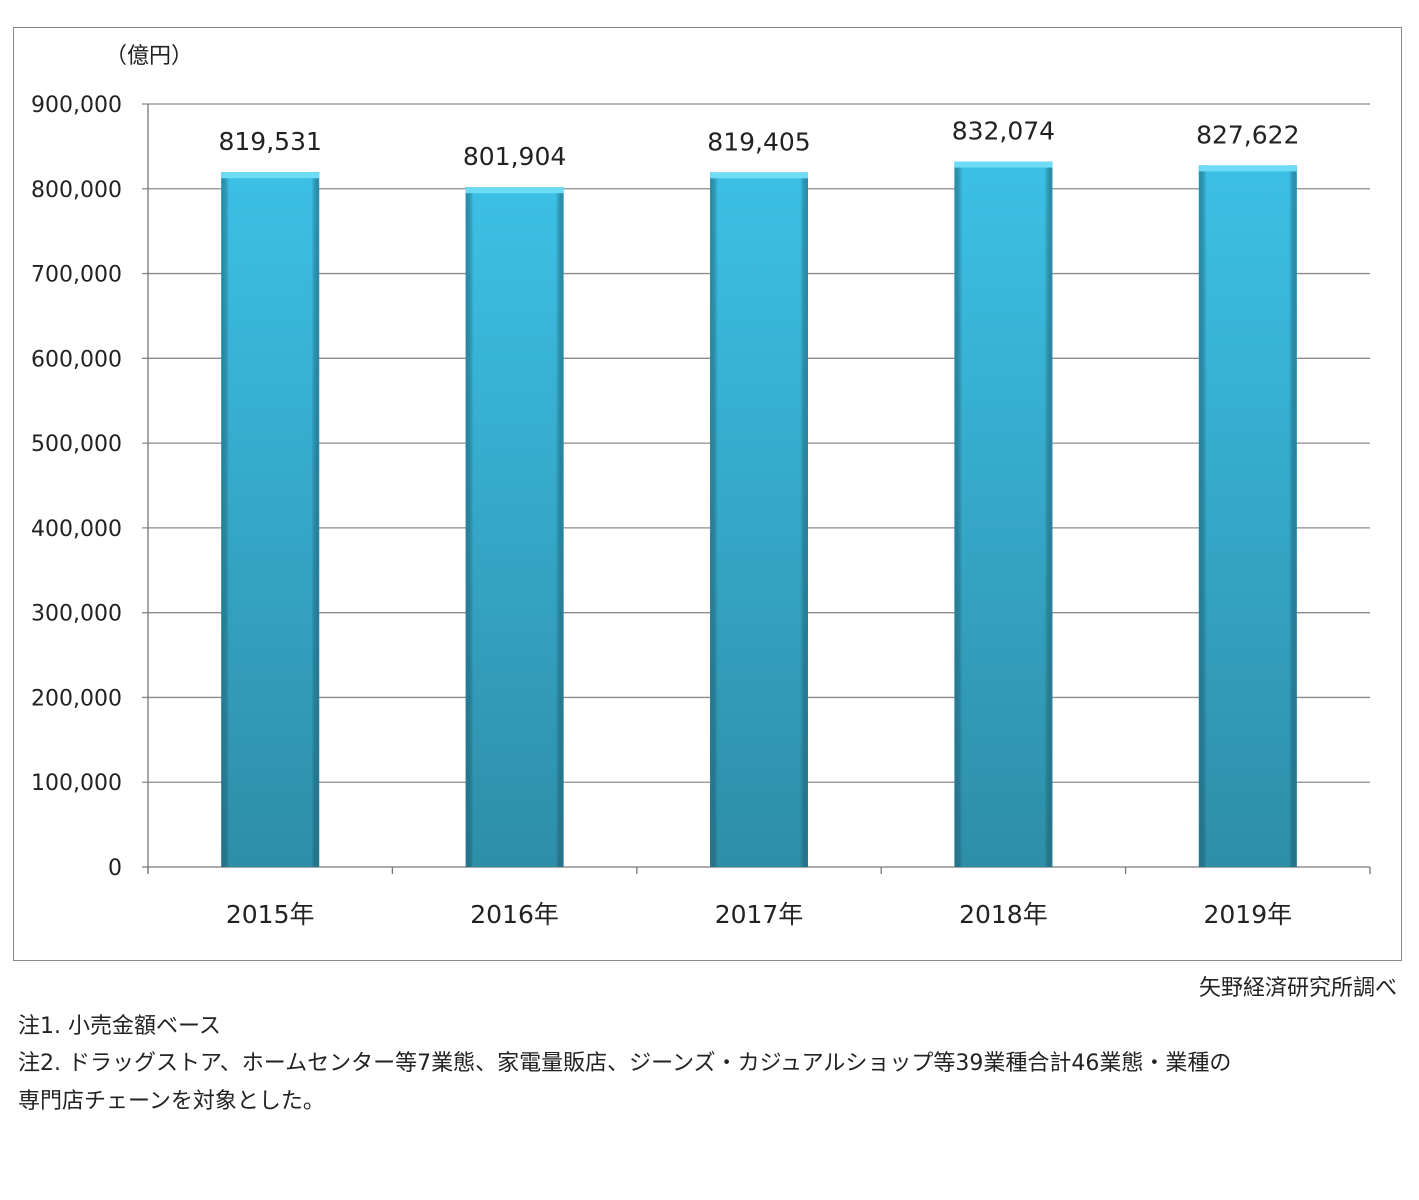 The image size is (1419, 1200). Describe the element at coordinates (76, 444) in the screenshot. I see `y-tick-label: 500,000` at that location.